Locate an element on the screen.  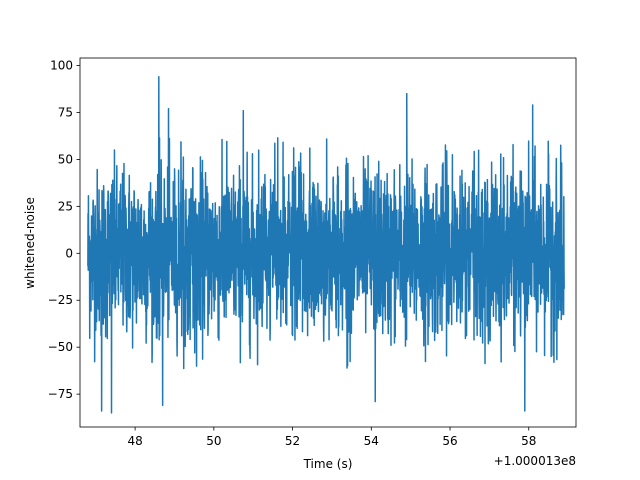
x-axis: 48 50 52 54 56 58 is located at coordinates (331, 437).